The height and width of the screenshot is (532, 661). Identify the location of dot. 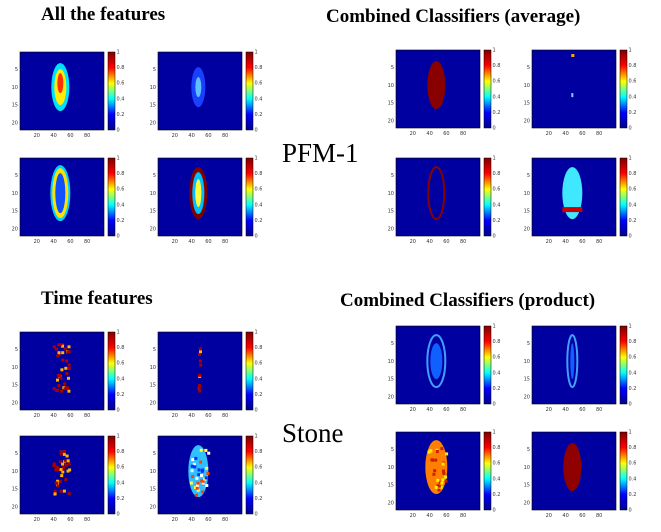
(572, 95).